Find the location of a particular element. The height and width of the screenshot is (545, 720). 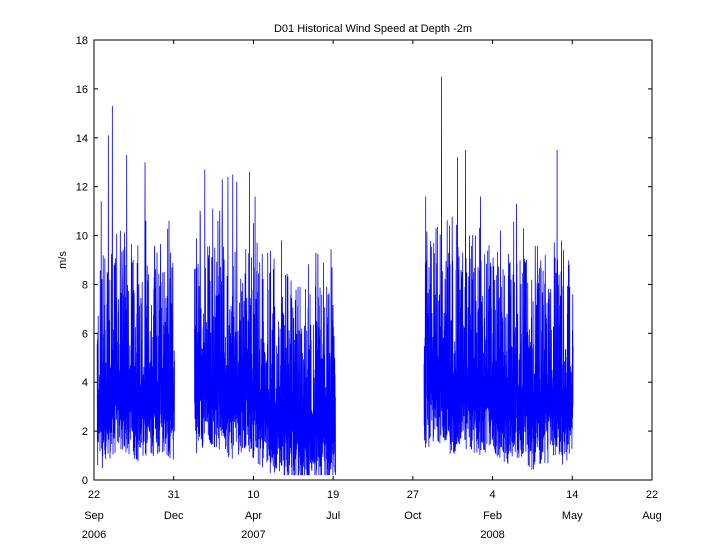

x-tick-day-label: 27 is located at coordinates (413, 495).